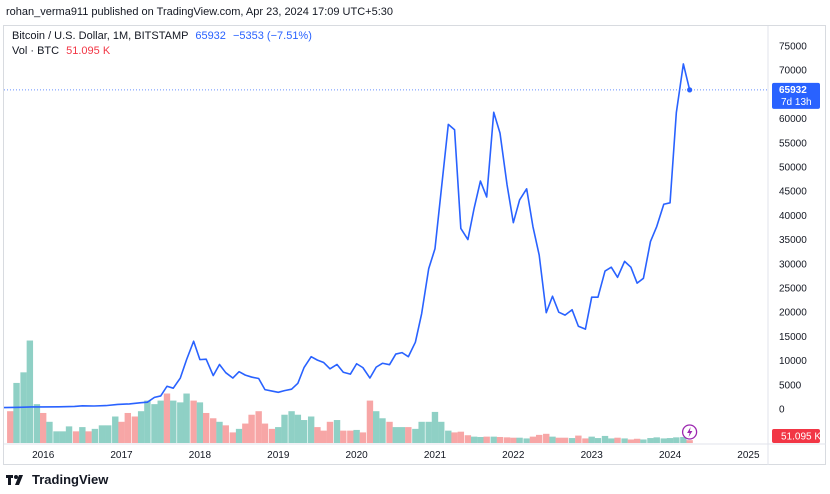 This screenshot has width=830, height=494. What do you see at coordinates (748, 455) in the screenshot?
I see `x-tick-label: 2025` at bounding box center [748, 455].